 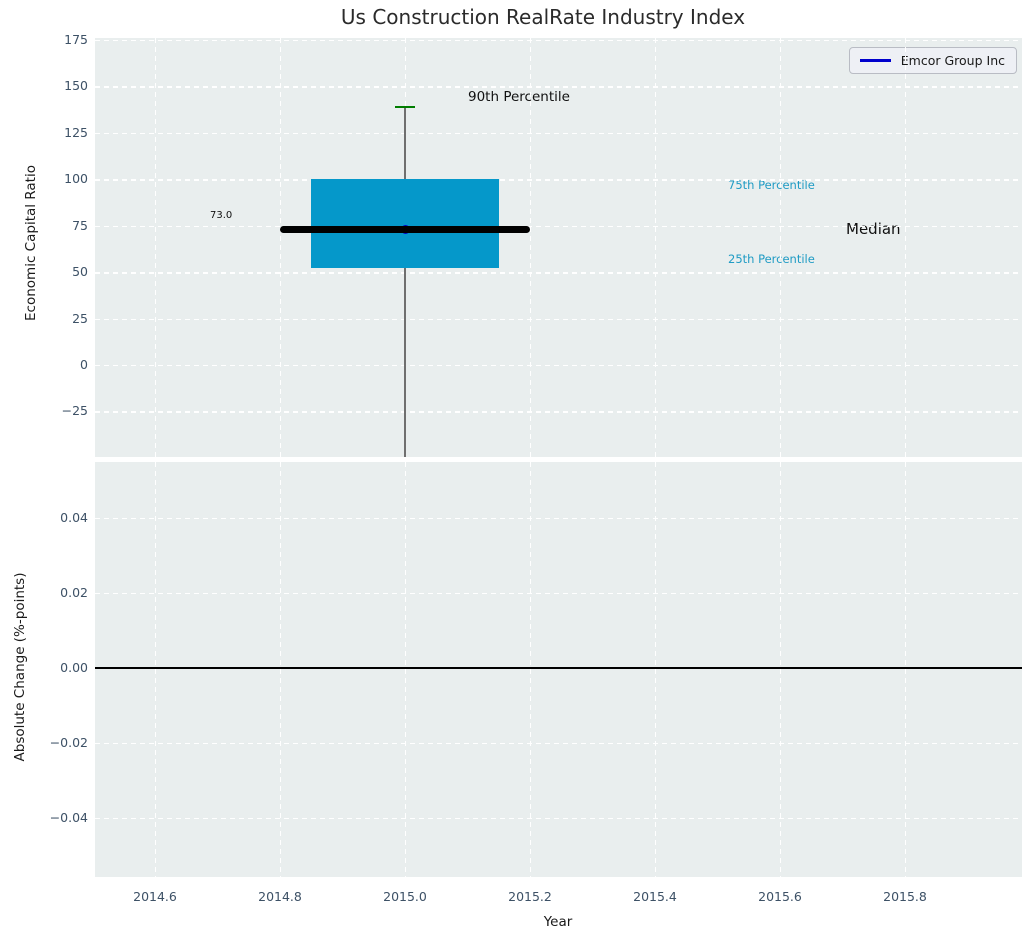 What do you see at coordinates (873, 229) in the screenshot?
I see `annotation-median: Median` at bounding box center [873, 229].